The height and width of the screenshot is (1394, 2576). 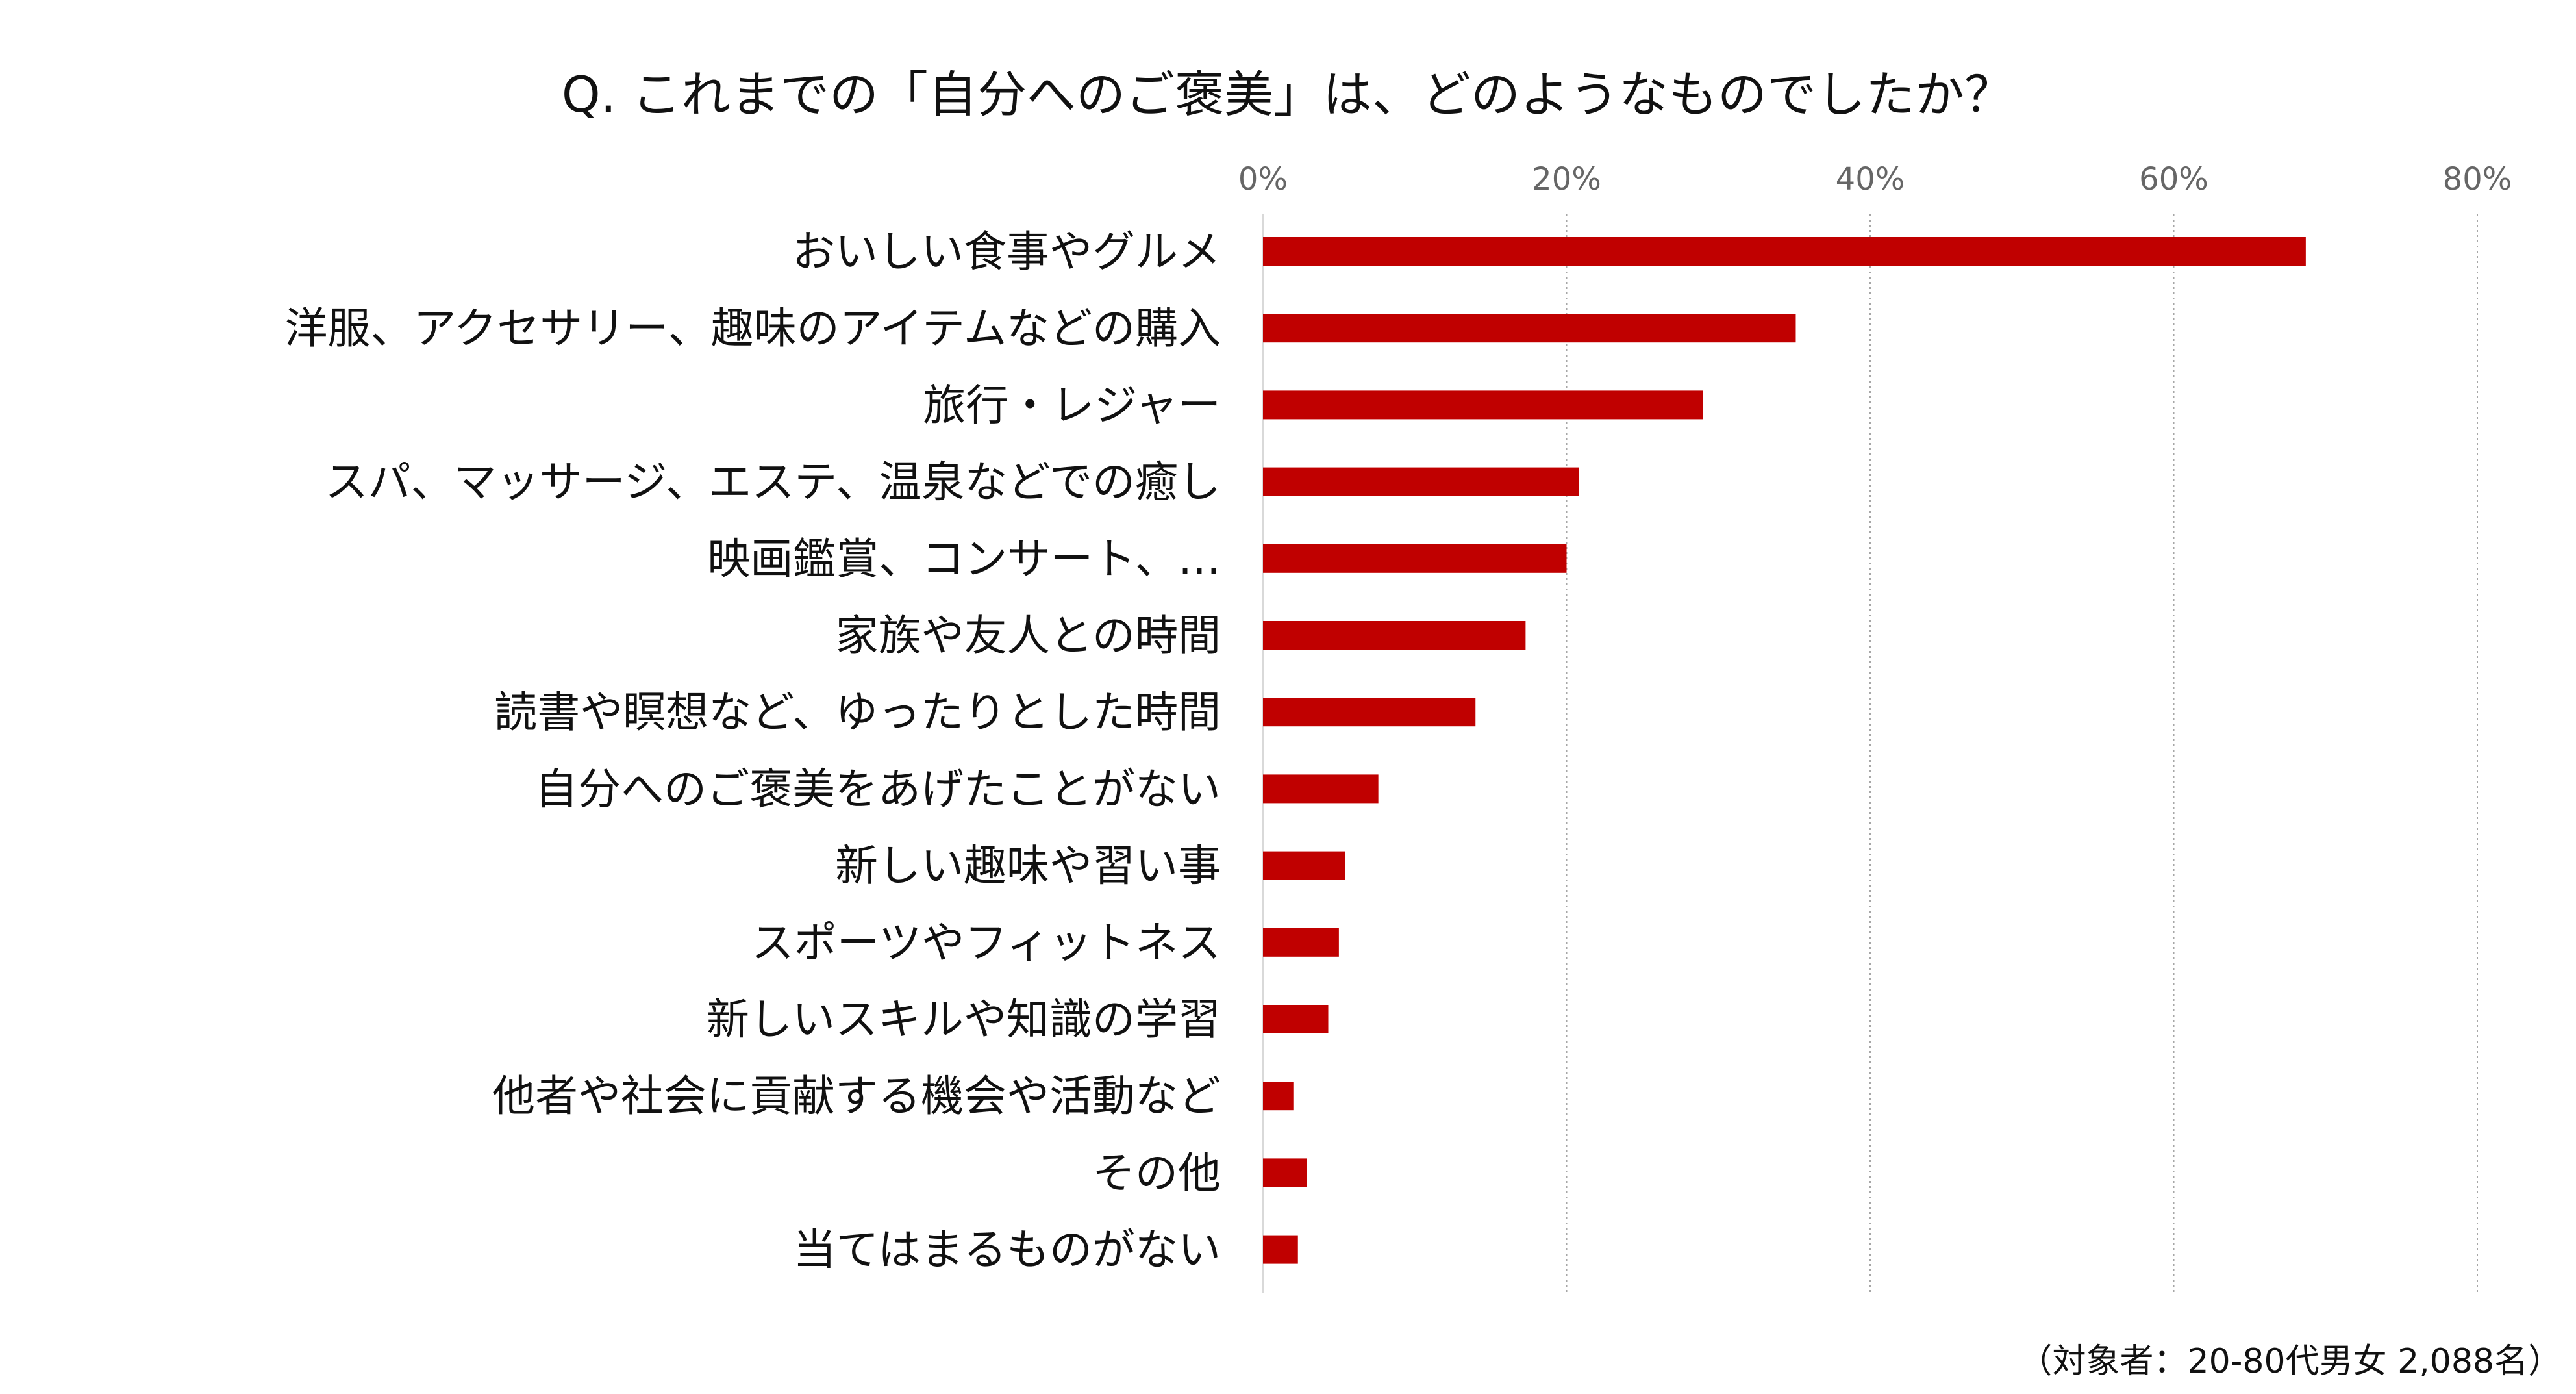 I want to click on category-label: 新しい趣味や習い事, so click(x=1028, y=866).